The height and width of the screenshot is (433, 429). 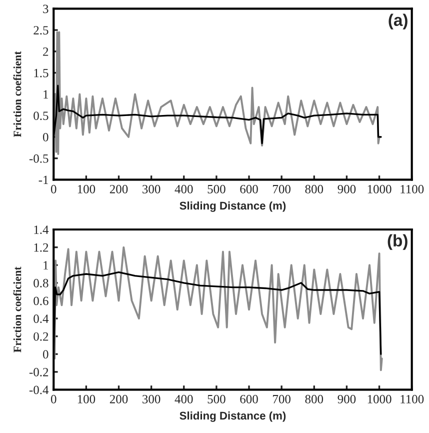 I want to click on annotation: (a), so click(x=398, y=22).